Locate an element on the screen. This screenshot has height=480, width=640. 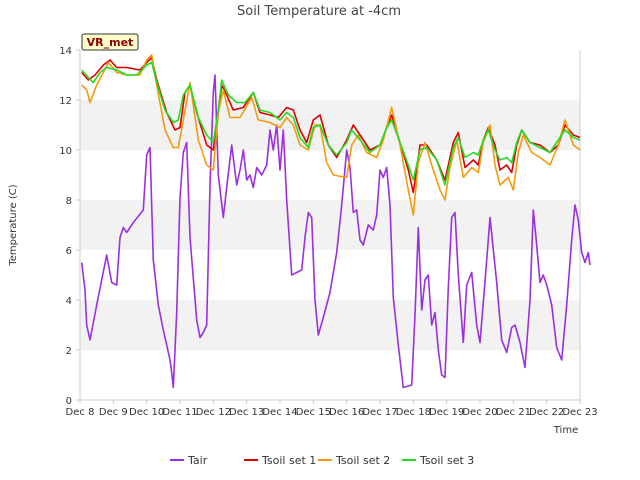
x-tick-label: Dec 22 is located at coordinates (546, 412).